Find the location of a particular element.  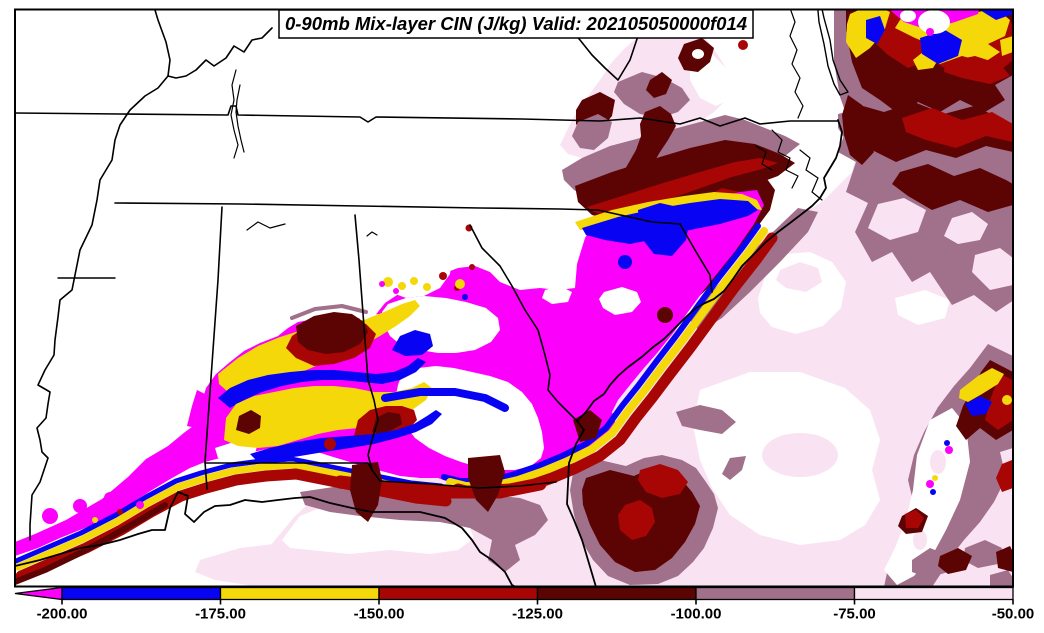

svg-text: -175.00 is located at coordinates (220, 614).